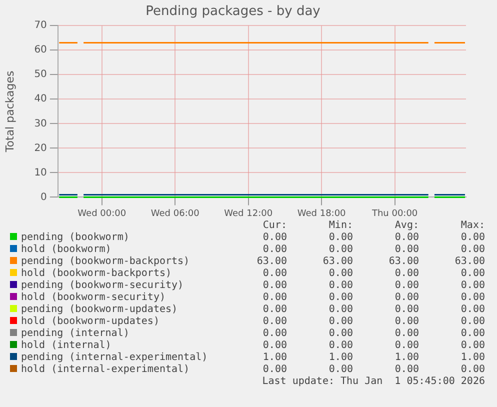 This screenshot has height=407, width=497. I want to click on text: Last update: Thu Jan 1 05:45:00 2026, so click(373, 382).